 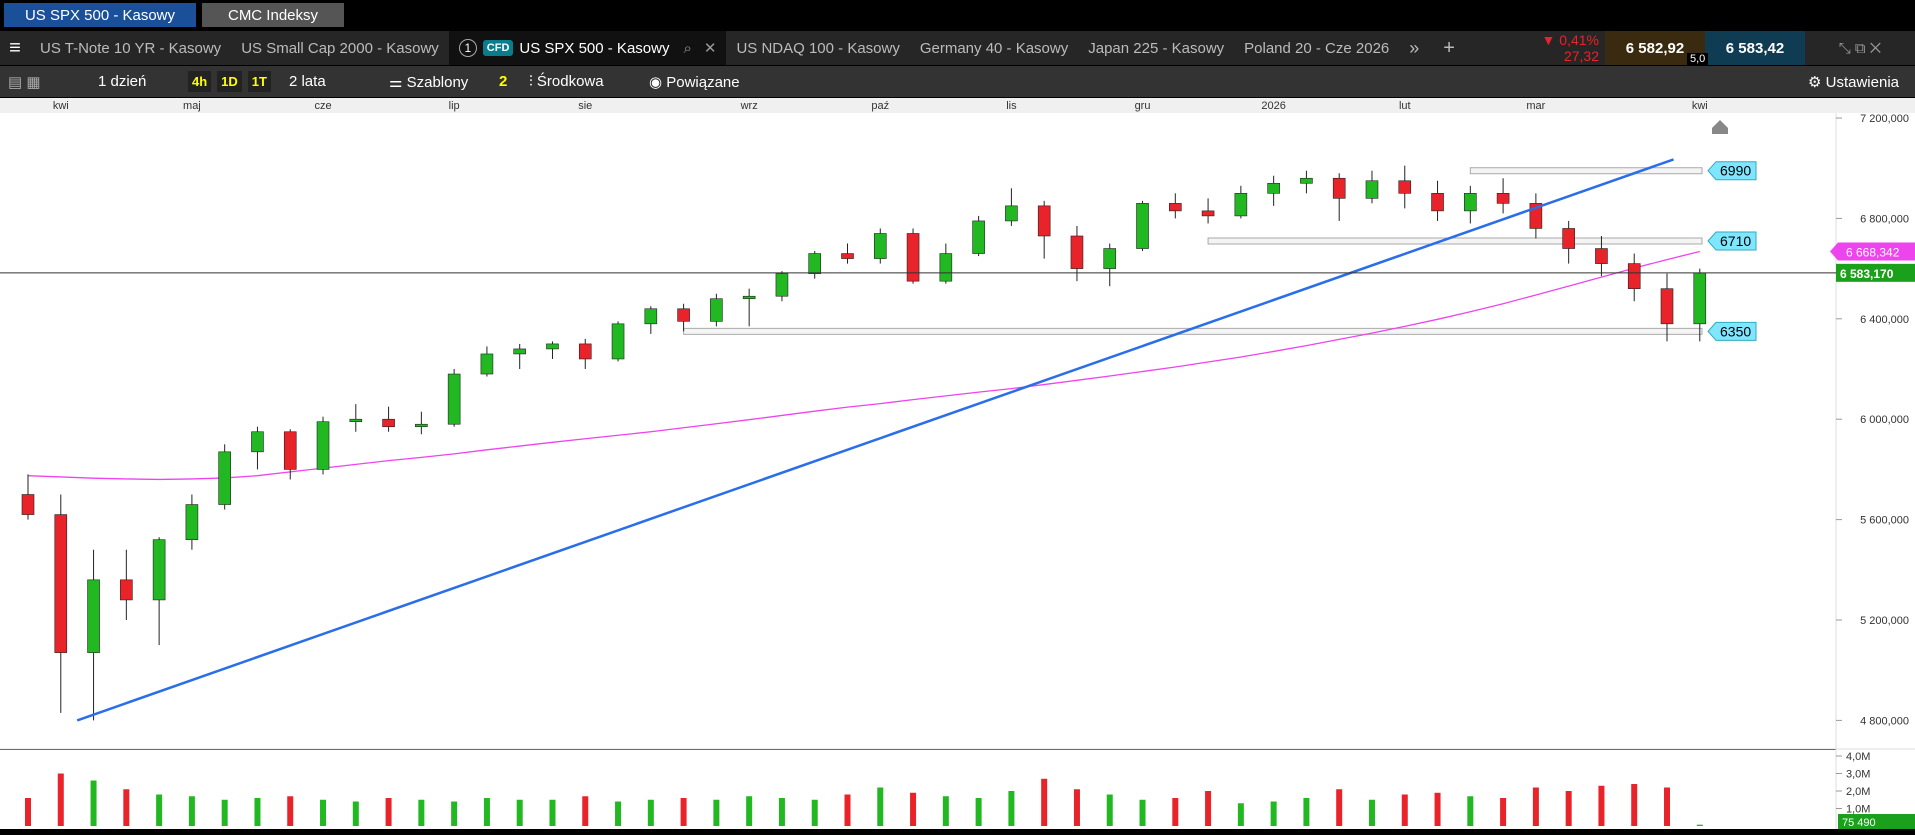 What do you see at coordinates (1455, 241) in the screenshot?
I see `level-zone` at bounding box center [1455, 241].